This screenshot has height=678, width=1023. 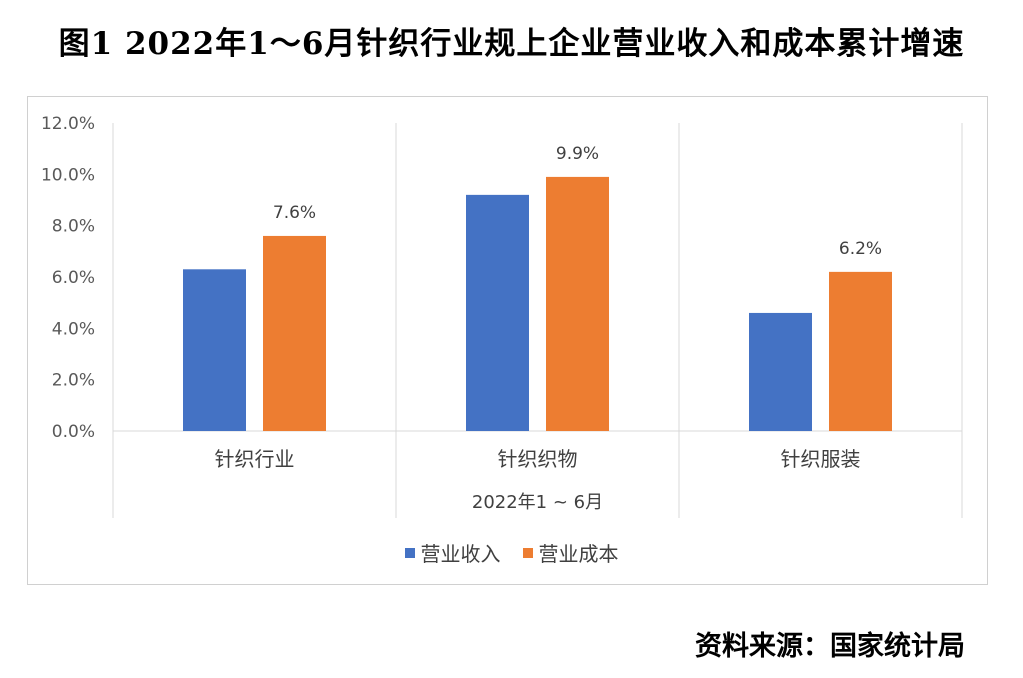 What do you see at coordinates (73, 227) in the screenshot?
I see `y-tick-label: 8.0%` at bounding box center [73, 227].